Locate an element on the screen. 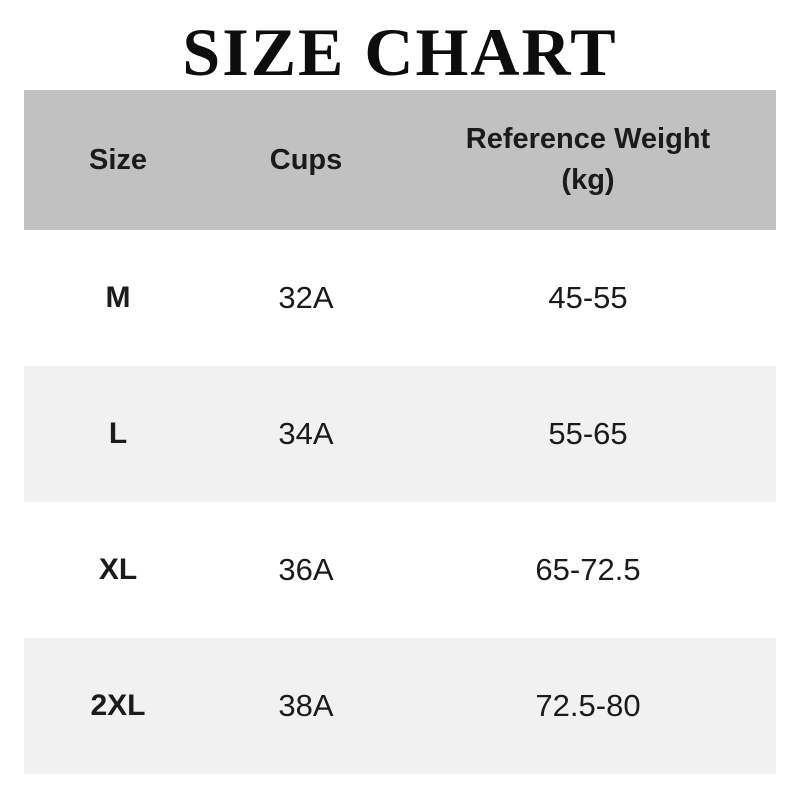 The height and width of the screenshot is (800, 800). cell-size: L is located at coordinates (118, 433).